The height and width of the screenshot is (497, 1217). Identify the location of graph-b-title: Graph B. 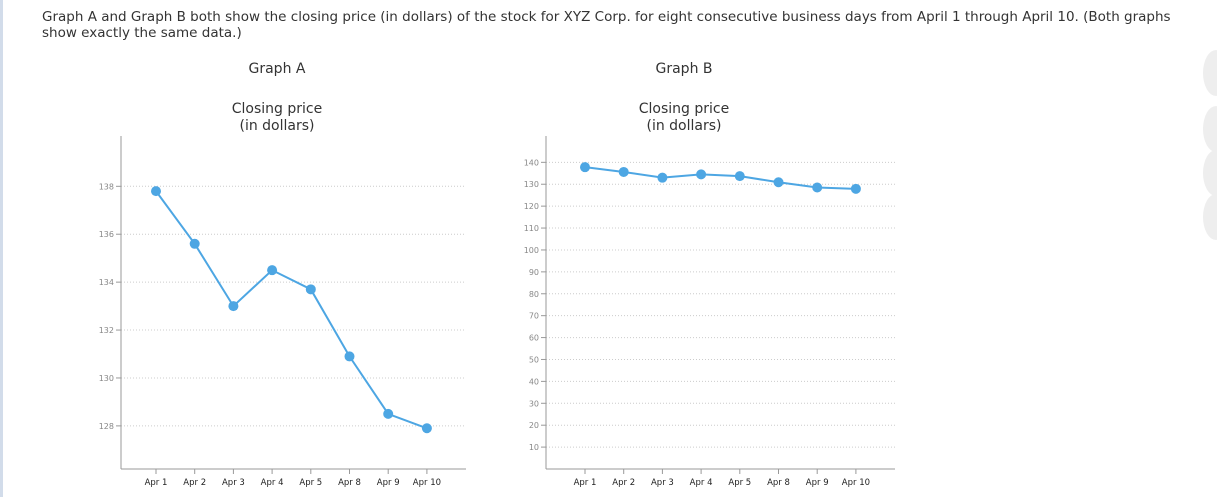
(684, 69).